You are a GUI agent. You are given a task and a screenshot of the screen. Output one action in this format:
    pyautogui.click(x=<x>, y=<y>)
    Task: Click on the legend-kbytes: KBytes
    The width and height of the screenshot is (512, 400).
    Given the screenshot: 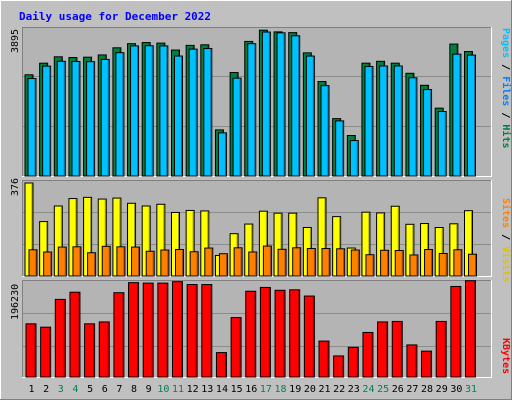 What is the action you would take?
    pyautogui.click(x=505, y=356)
    